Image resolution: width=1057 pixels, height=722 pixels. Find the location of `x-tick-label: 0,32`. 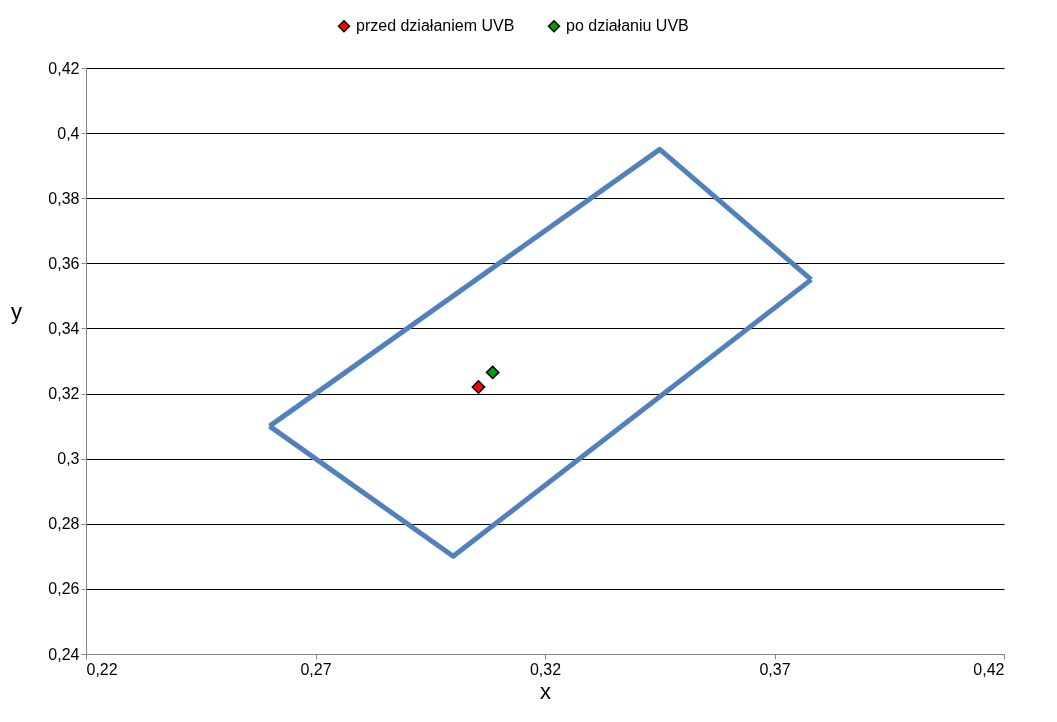

x-tick-label: 0,32 is located at coordinates (545, 669).